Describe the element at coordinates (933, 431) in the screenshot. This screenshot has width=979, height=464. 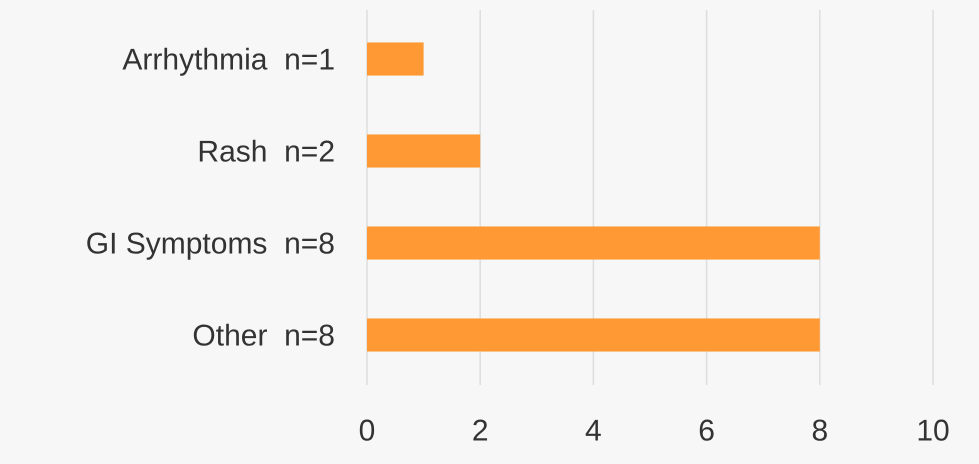
I see `x-tick-label: 10` at that location.